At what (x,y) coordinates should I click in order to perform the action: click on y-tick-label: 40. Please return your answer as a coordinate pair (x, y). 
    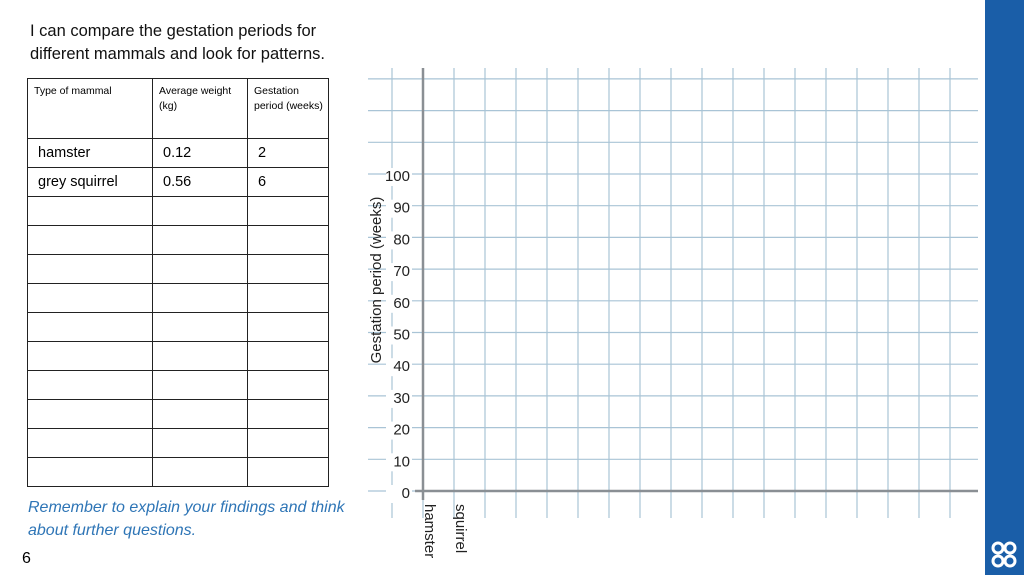
    Looking at the image, I should click on (401, 366).